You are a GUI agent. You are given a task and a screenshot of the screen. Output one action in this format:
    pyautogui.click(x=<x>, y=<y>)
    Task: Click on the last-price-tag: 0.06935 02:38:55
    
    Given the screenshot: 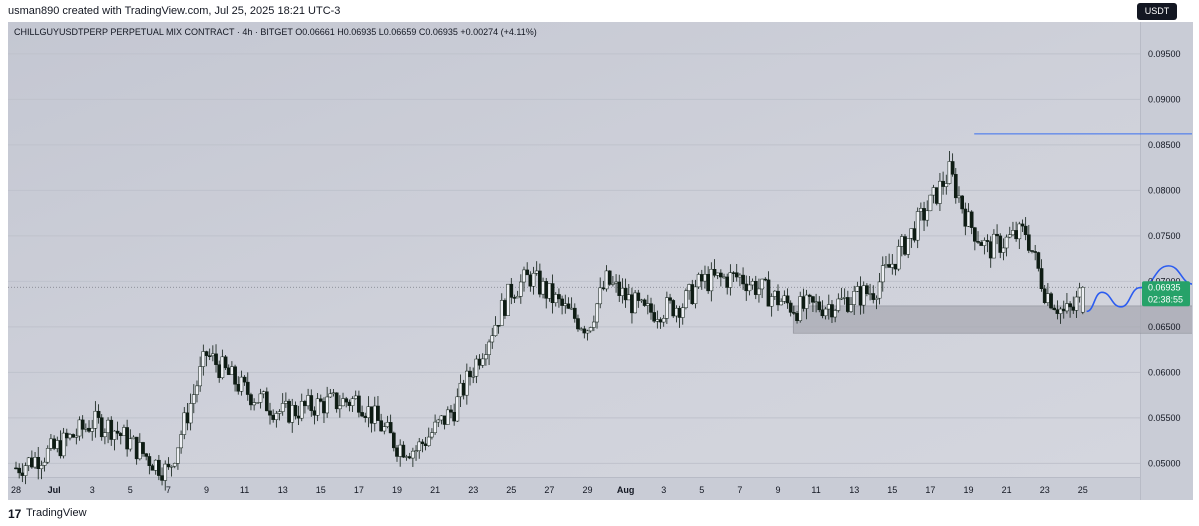 What is the action you would take?
    pyautogui.click(x=1166, y=294)
    